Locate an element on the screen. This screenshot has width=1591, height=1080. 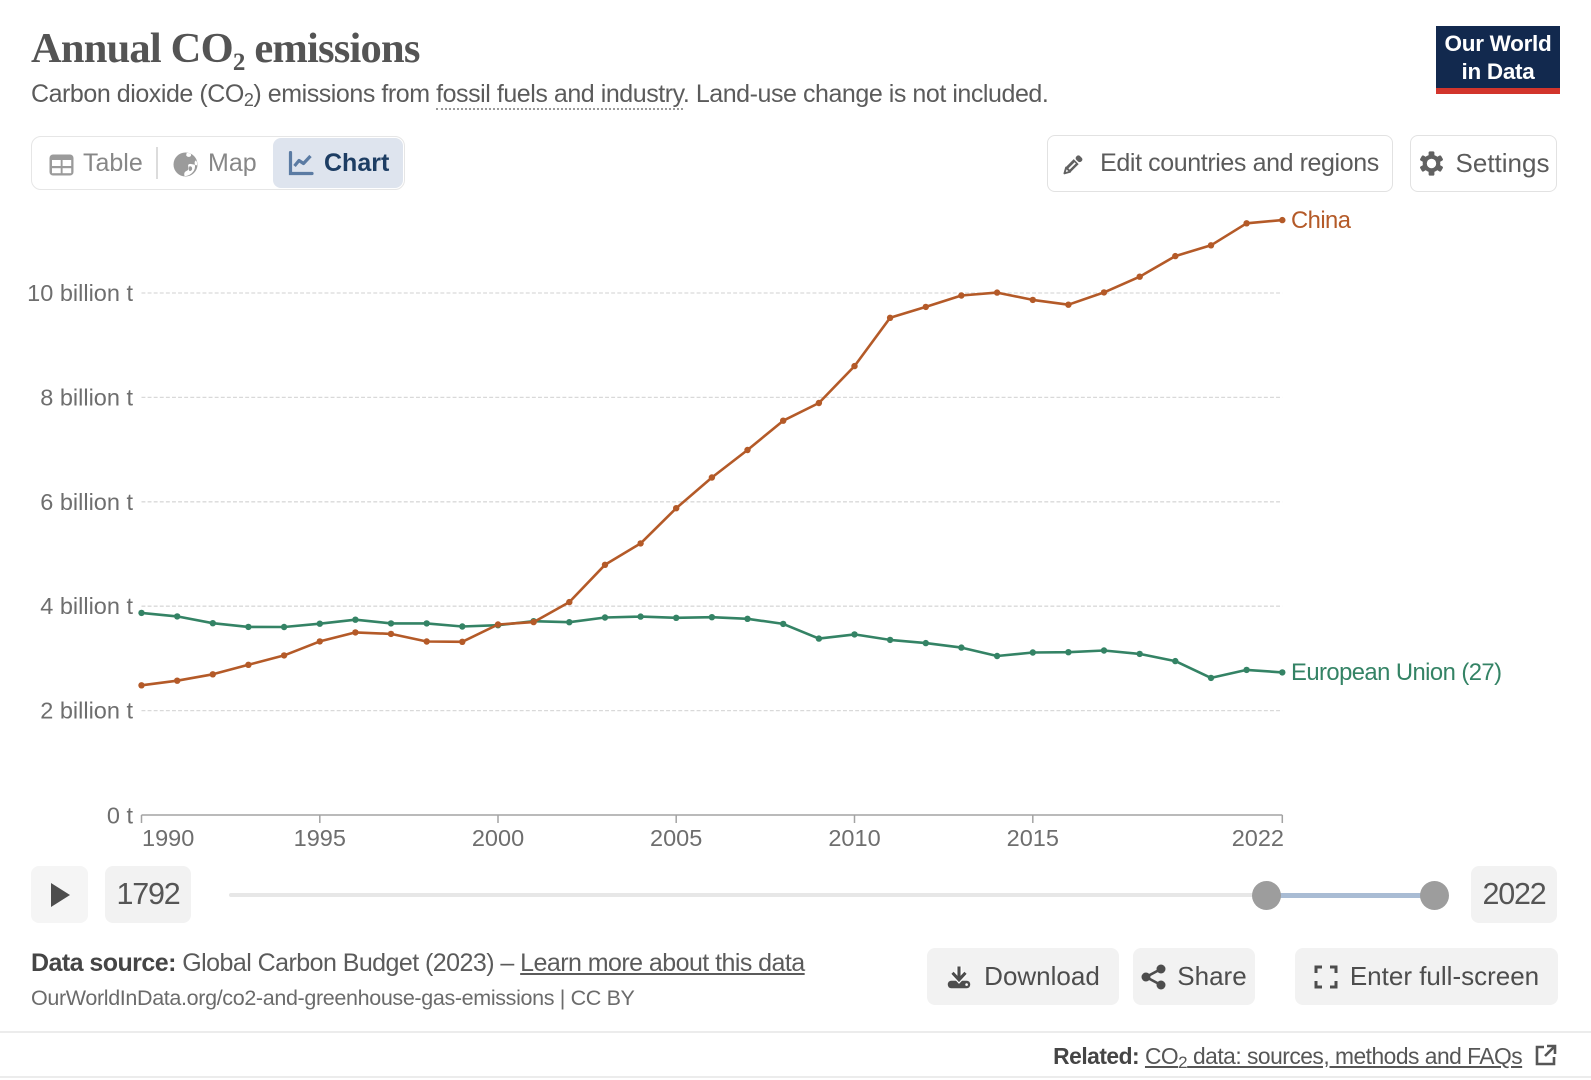
svg-text: 1990 is located at coordinates (168, 838).